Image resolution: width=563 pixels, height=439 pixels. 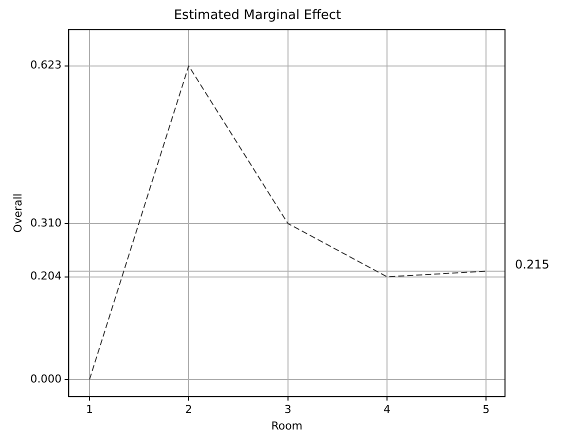 What do you see at coordinates (46, 276) in the screenshot?
I see `y-tick-label: 0.204` at bounding box center [46, 276].